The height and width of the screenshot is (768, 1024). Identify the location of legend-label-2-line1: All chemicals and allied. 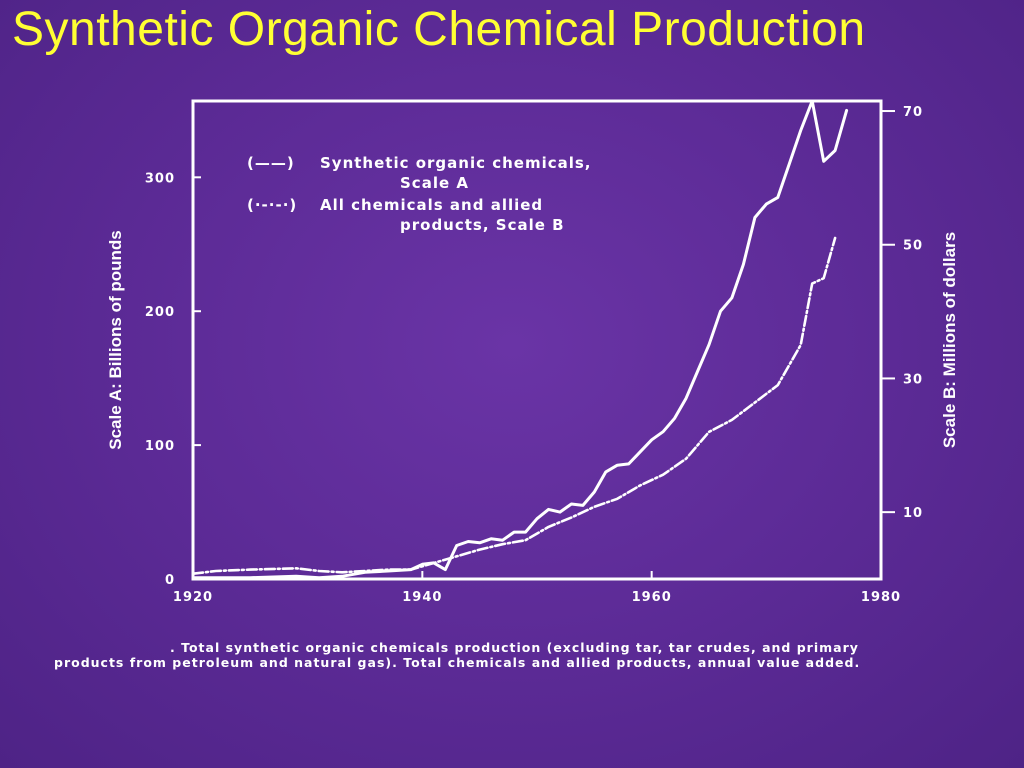
(431, 205).